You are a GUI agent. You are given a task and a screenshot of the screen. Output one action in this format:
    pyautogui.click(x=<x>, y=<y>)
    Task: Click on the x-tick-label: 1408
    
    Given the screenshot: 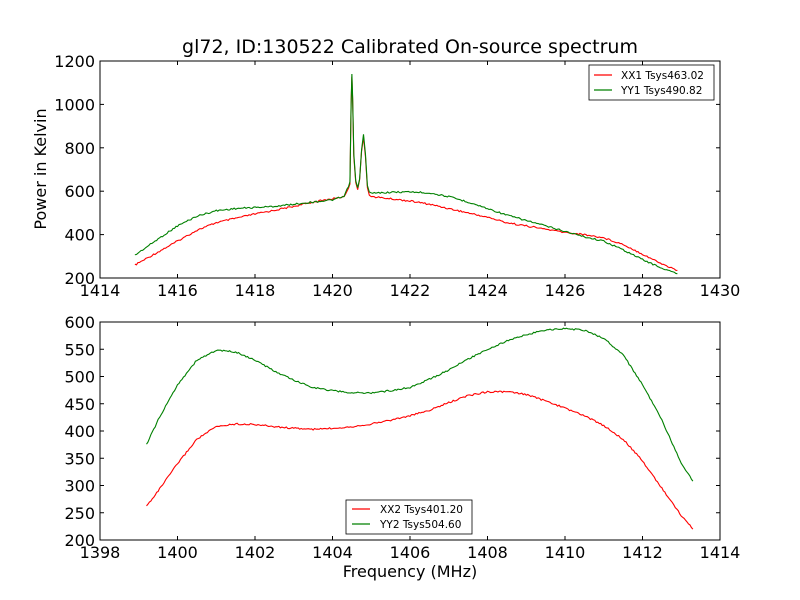 What is the action you would take?
    pyautogui.click(x=487, y=552)
    